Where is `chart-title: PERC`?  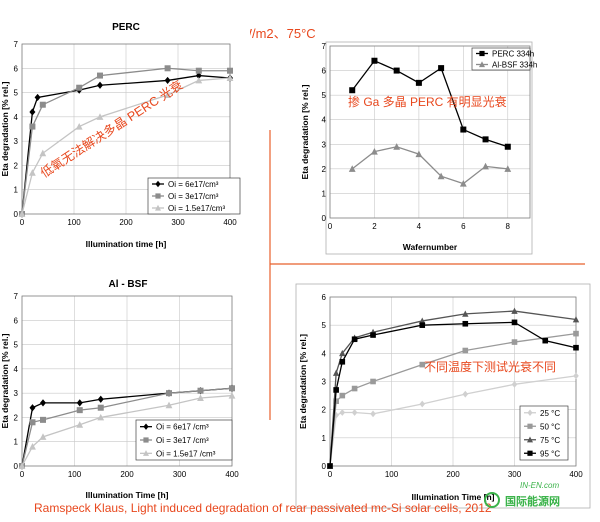 chart-title: PERC is located at coordinates (126, 27).